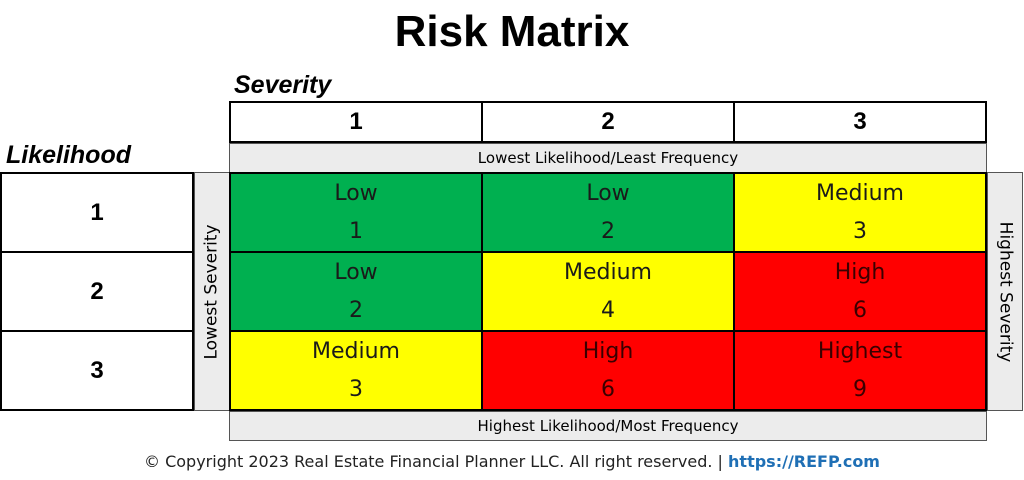 This screenshot has width=1024, height=480. I want to click on matrix-cell-2-1: Low 2, so click(356, 291).